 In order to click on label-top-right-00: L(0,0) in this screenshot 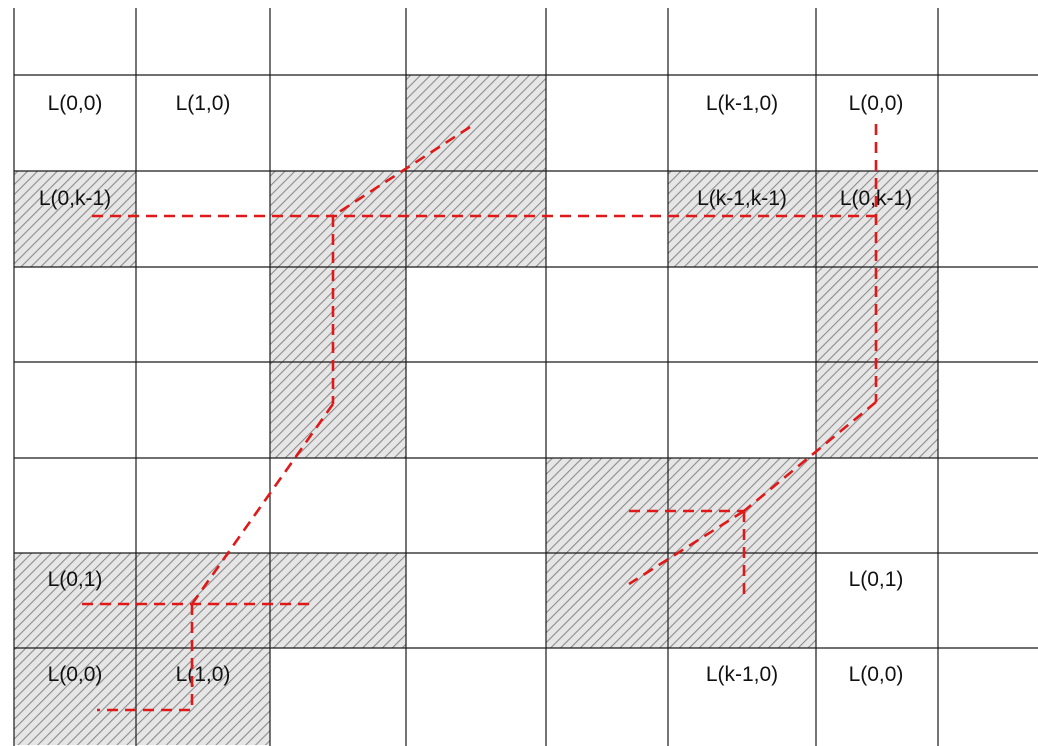, I will do `click(876, 103)`.